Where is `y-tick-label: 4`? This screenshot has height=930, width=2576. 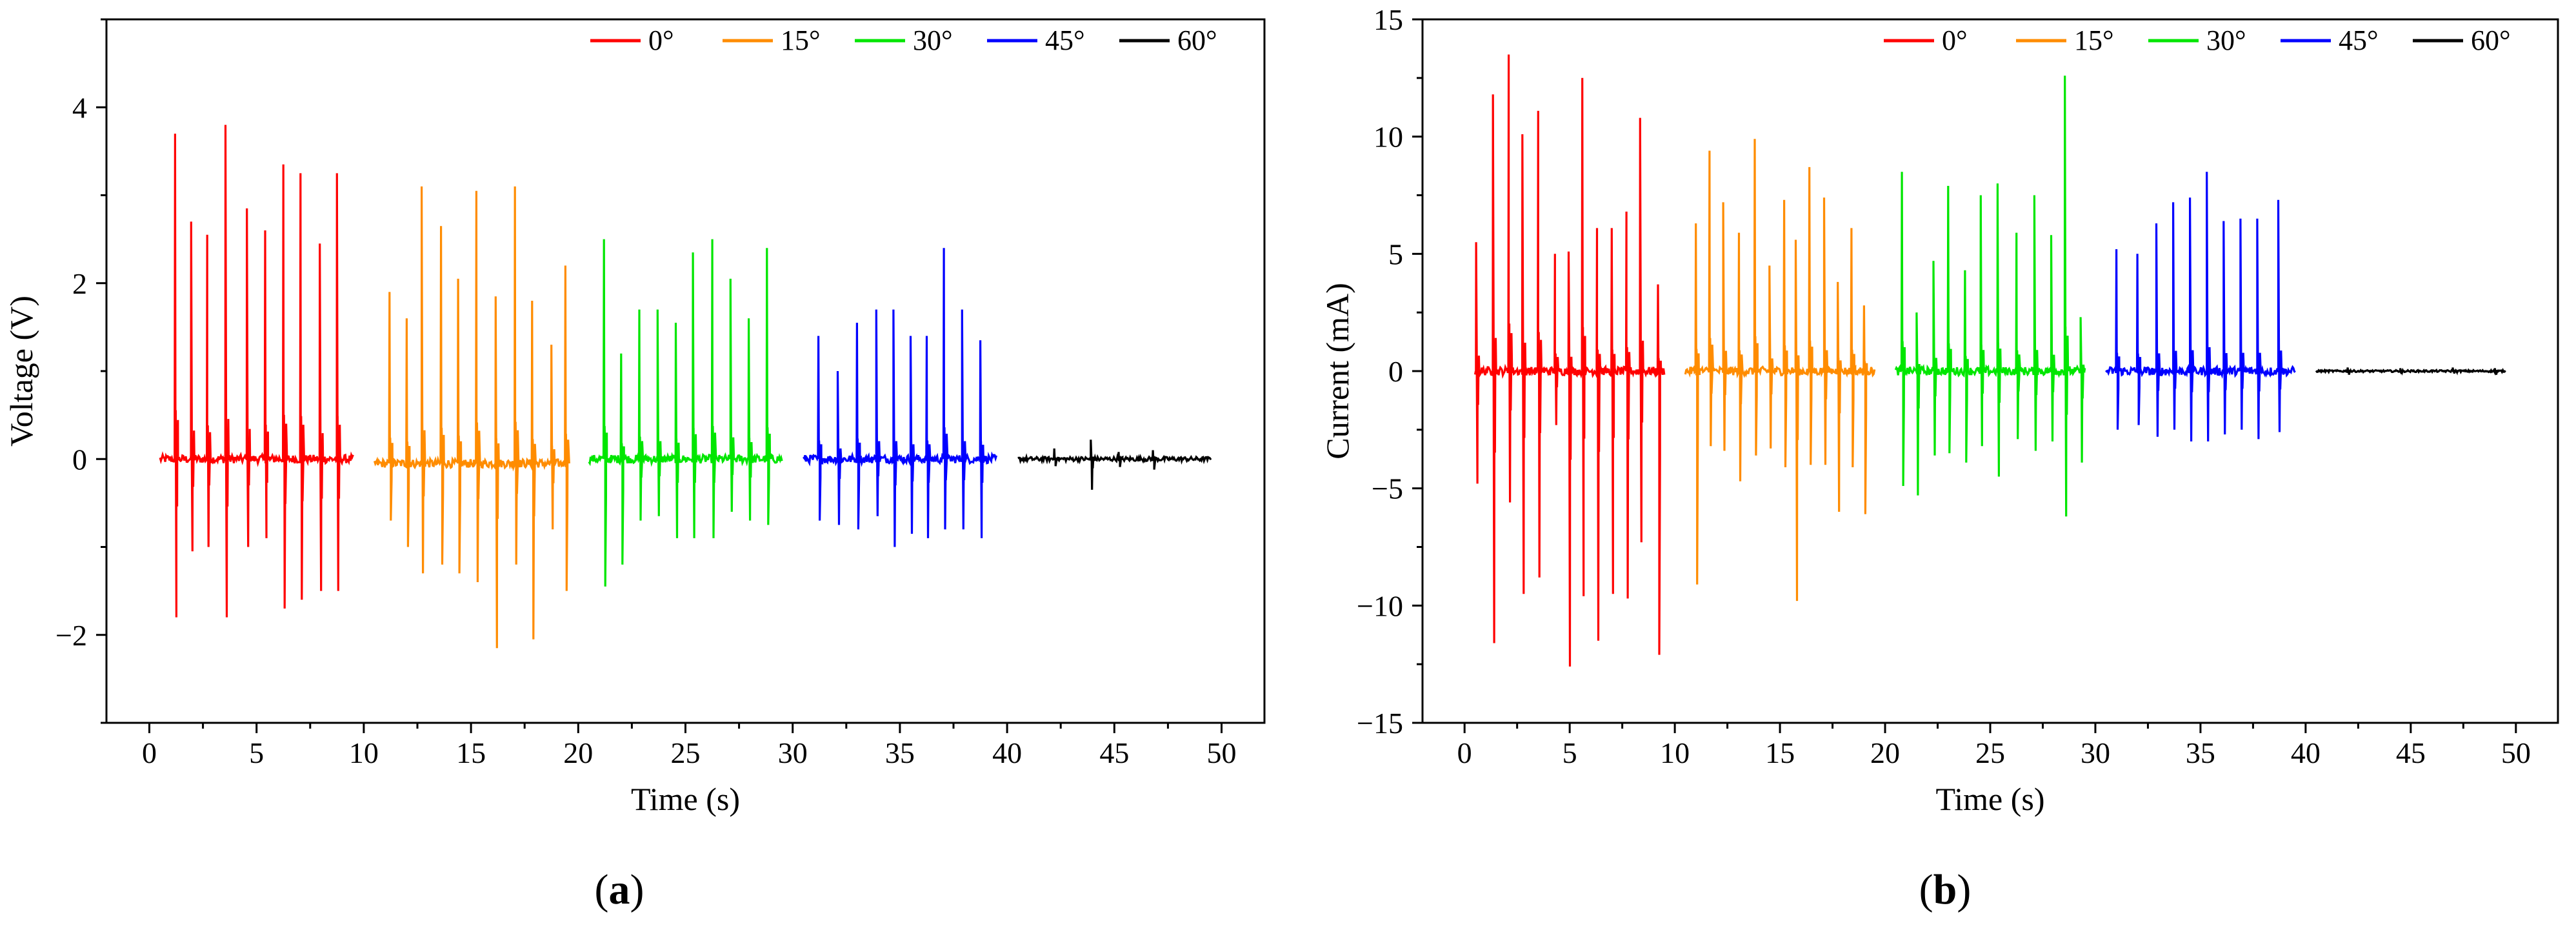 y-tick-label: 4 is located at coordinates (79, 107).